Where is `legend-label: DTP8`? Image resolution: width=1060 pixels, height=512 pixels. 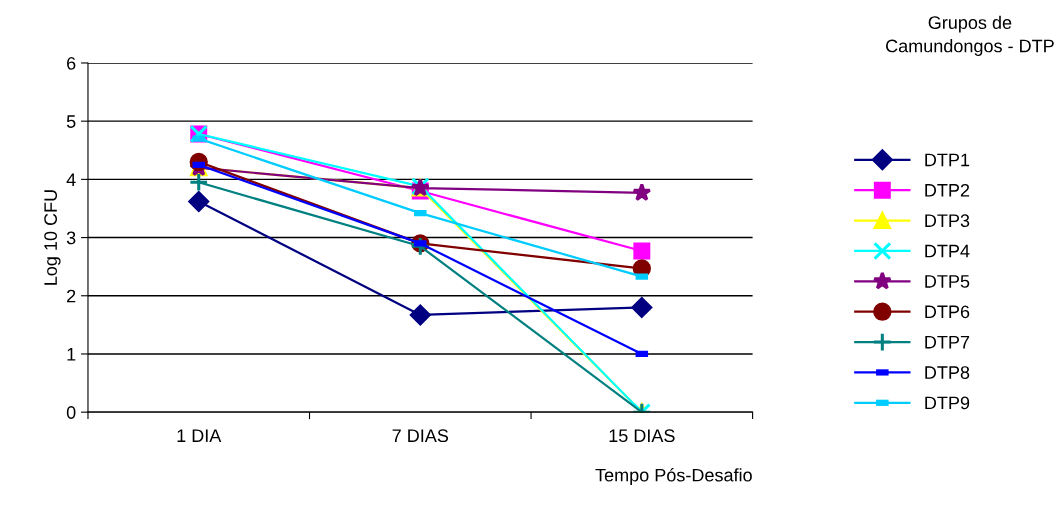
legend-label: DTP8 is located at coordinates (947, 372).